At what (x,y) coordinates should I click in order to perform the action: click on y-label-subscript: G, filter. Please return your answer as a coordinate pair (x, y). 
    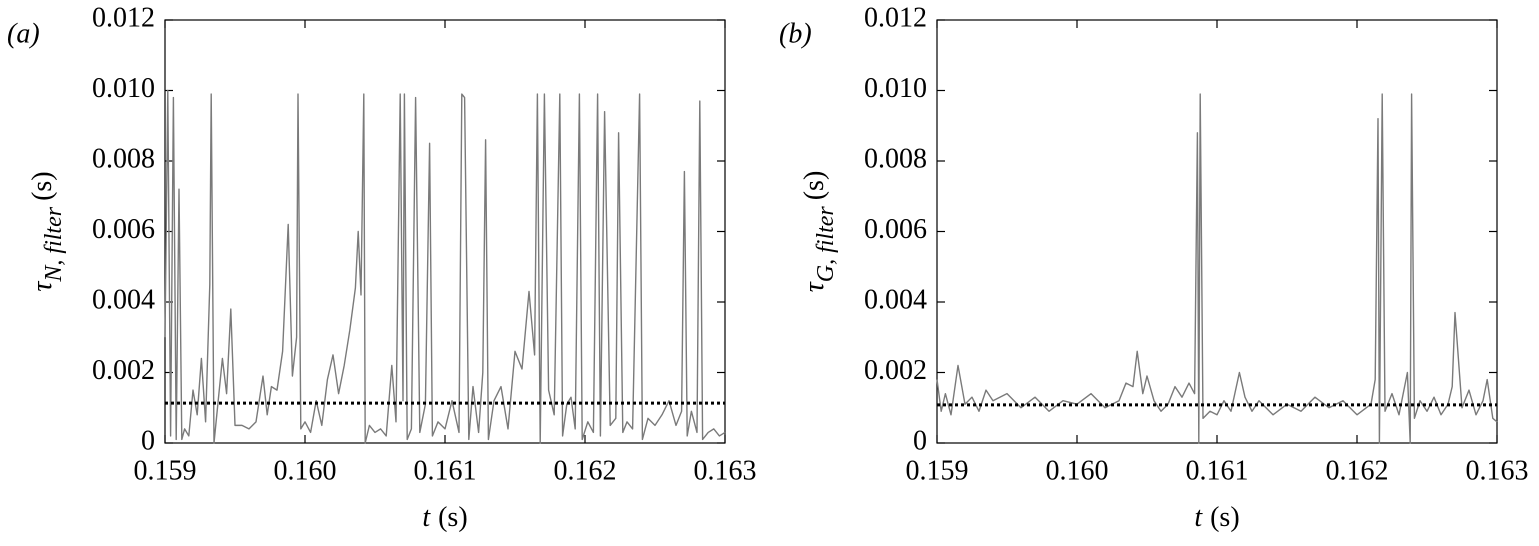
    Looking at the image, I should click on (826, 244).